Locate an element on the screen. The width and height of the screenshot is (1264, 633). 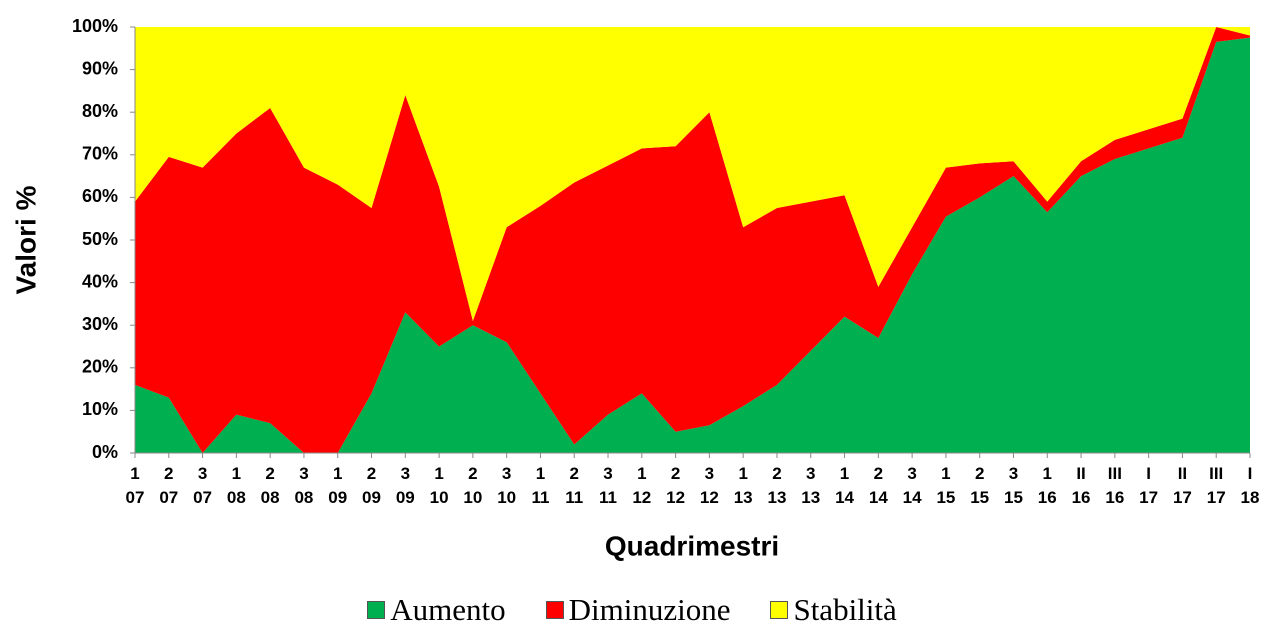
x-tick-label: 3 08 is located at coordinates (304, 485).